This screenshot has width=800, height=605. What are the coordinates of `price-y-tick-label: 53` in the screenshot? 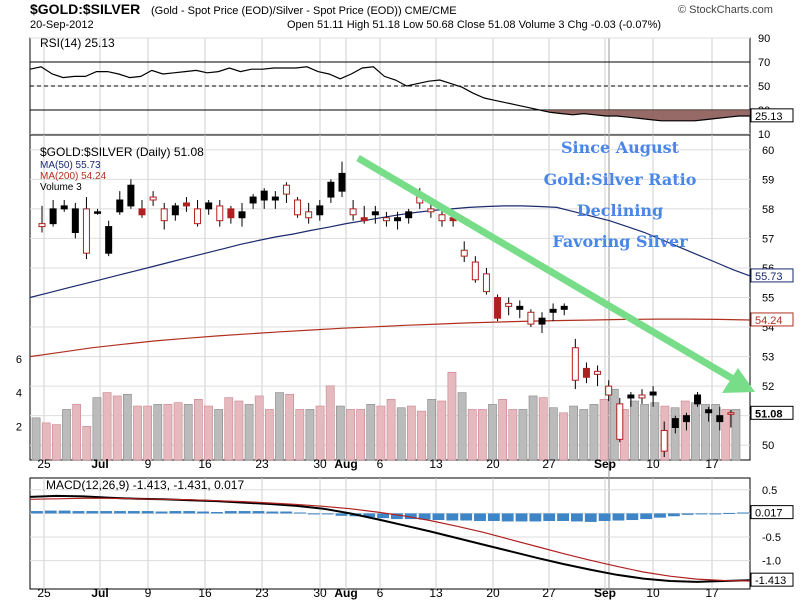 It's located at (768, 358).